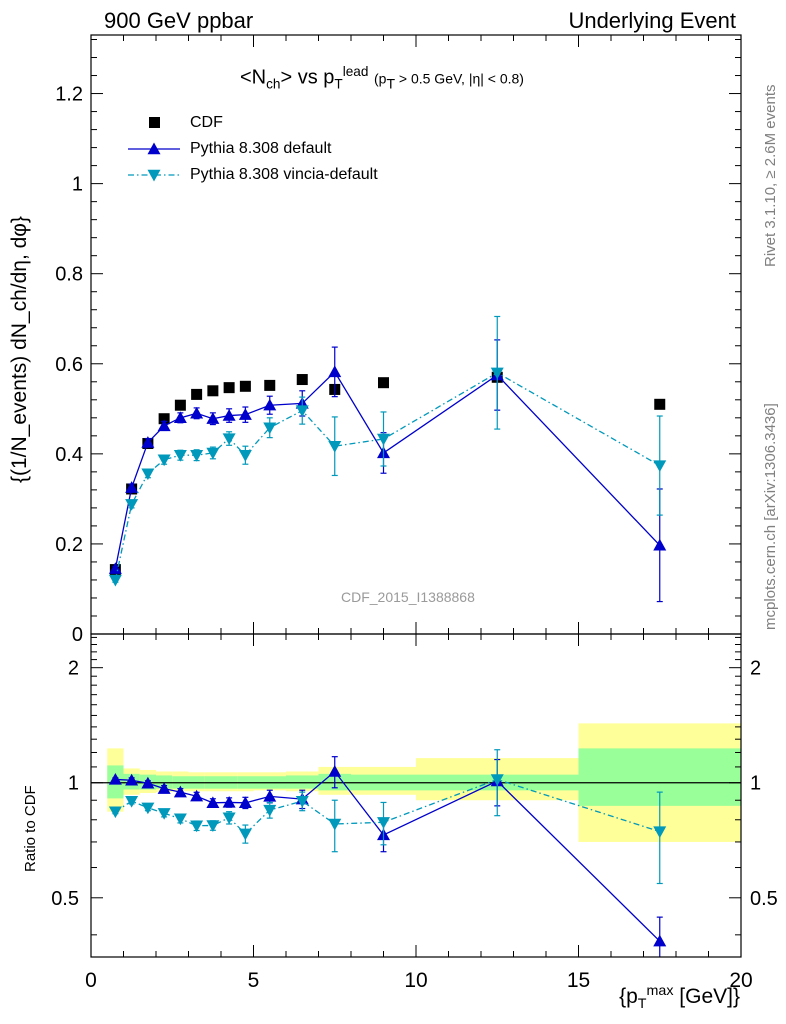 This screenshot has height=1024, width=786. What do you see at coordinates (261, 148) in the screenshot?
I see `legend-label-default: Pythia 8.308 default` at bounding box center [261, 148].